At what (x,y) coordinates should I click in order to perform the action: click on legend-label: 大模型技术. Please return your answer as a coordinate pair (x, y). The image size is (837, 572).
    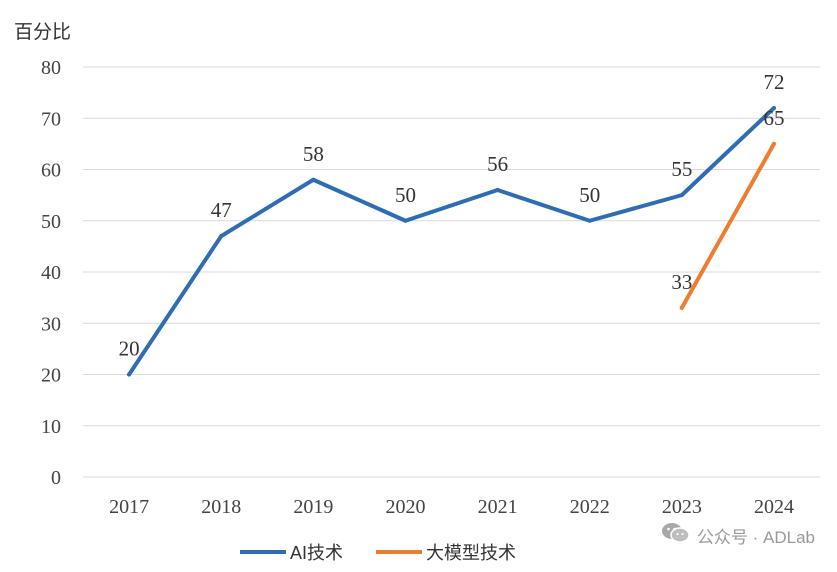
    Looking at the image, I should click on (471, 553).